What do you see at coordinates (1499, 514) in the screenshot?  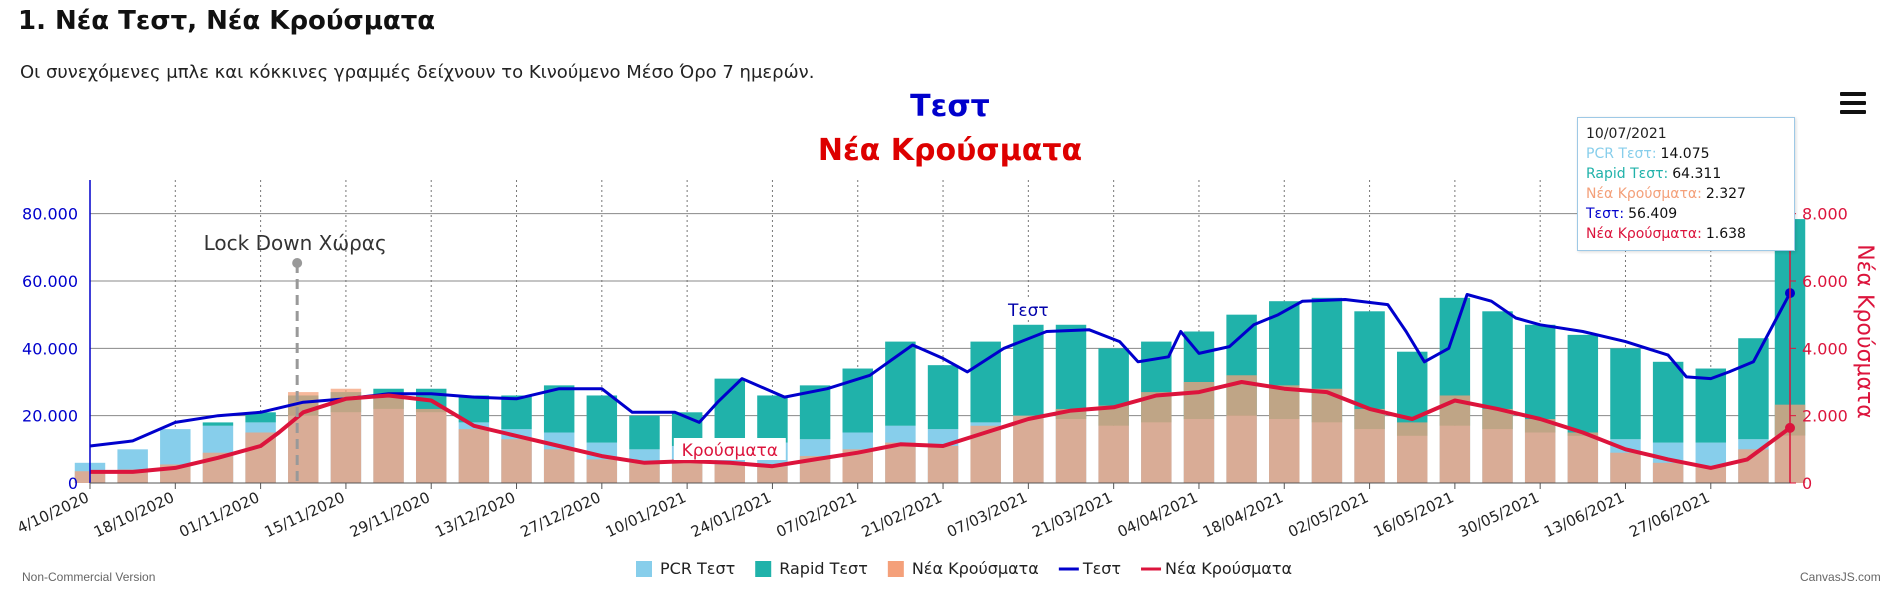 I see `x-tick-label: 30/05/2021` at bounding box center [1499, 514].